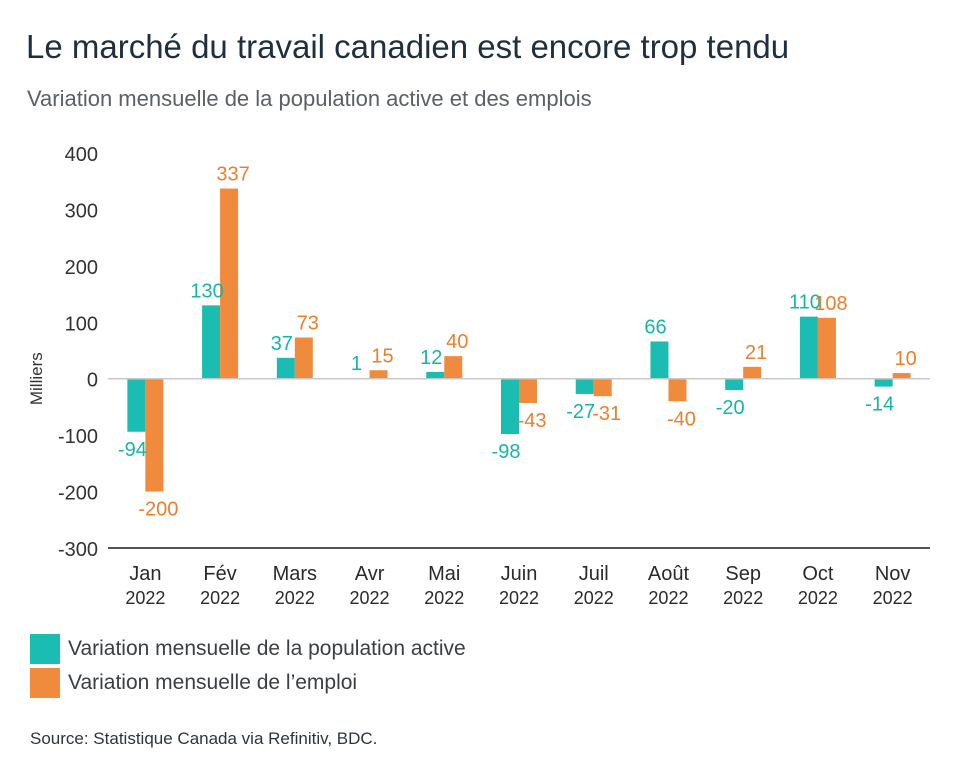 This screenshot has height=783, width=960. I want to click on y-axis-label: Milliers, so click(36, 378).